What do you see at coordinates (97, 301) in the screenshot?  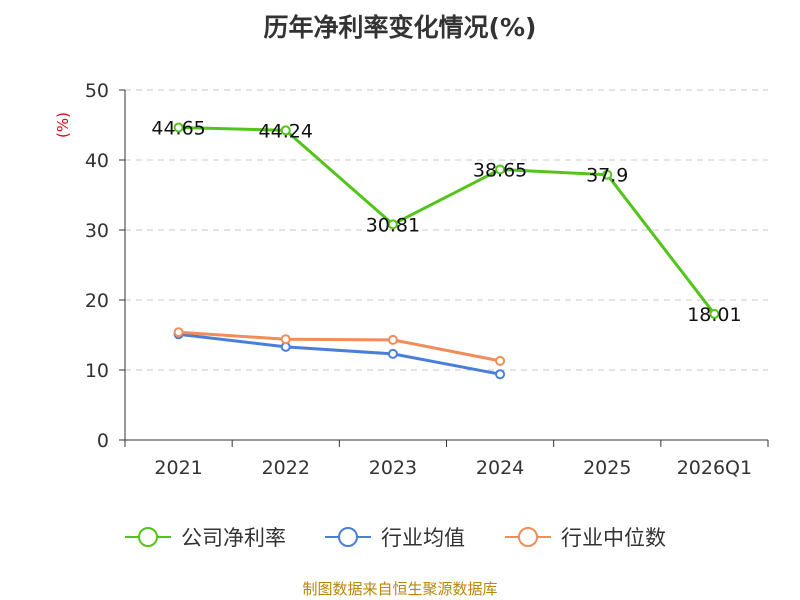 I see `y-tick-label: 20` at bounding box center [97, 301].